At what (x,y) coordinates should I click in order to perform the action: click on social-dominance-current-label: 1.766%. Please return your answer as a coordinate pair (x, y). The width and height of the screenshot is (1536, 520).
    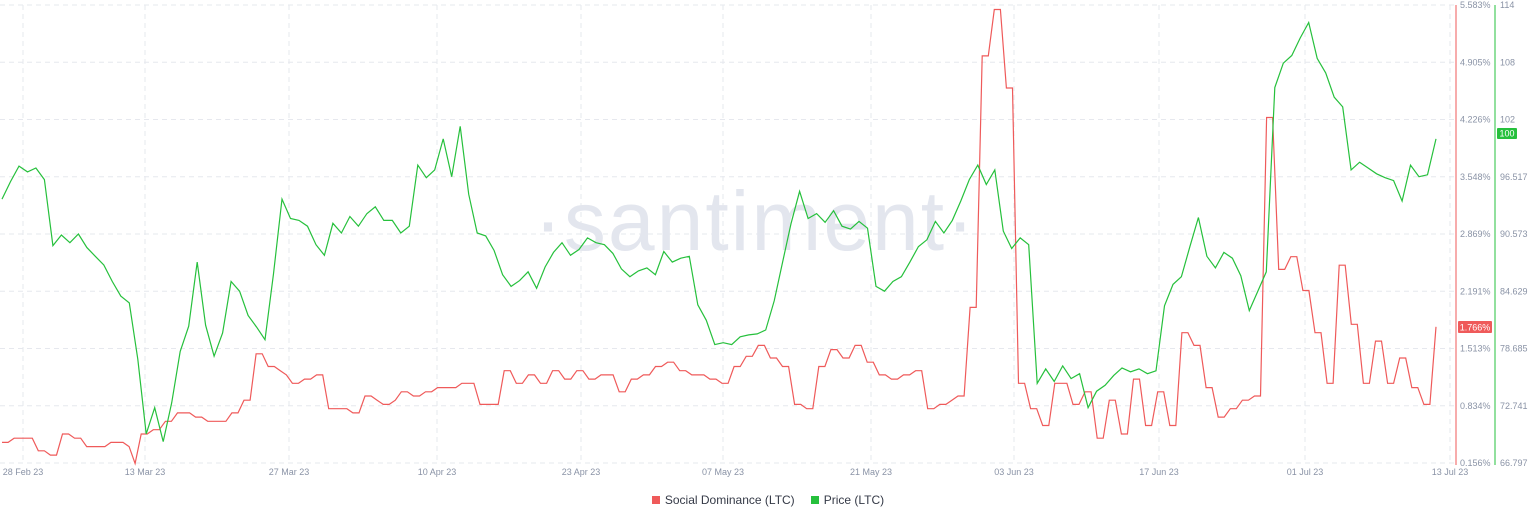
    Looking at the image, I should click on (1475, 328).